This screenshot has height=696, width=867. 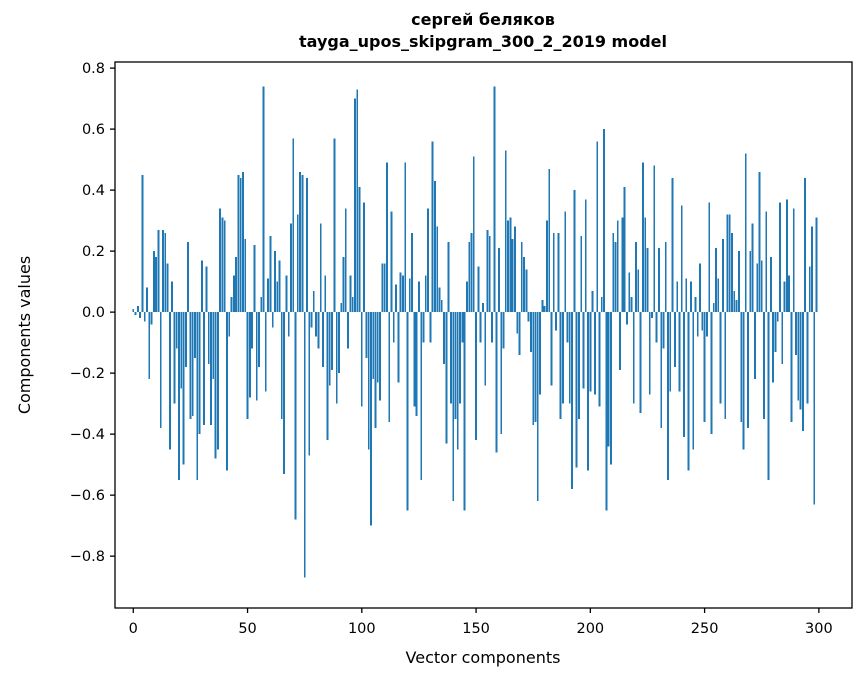 What do you see at coordinates (247, 629) in the screenshot?
I see `x-tick-label: 50` at bounding box center [247, 629].